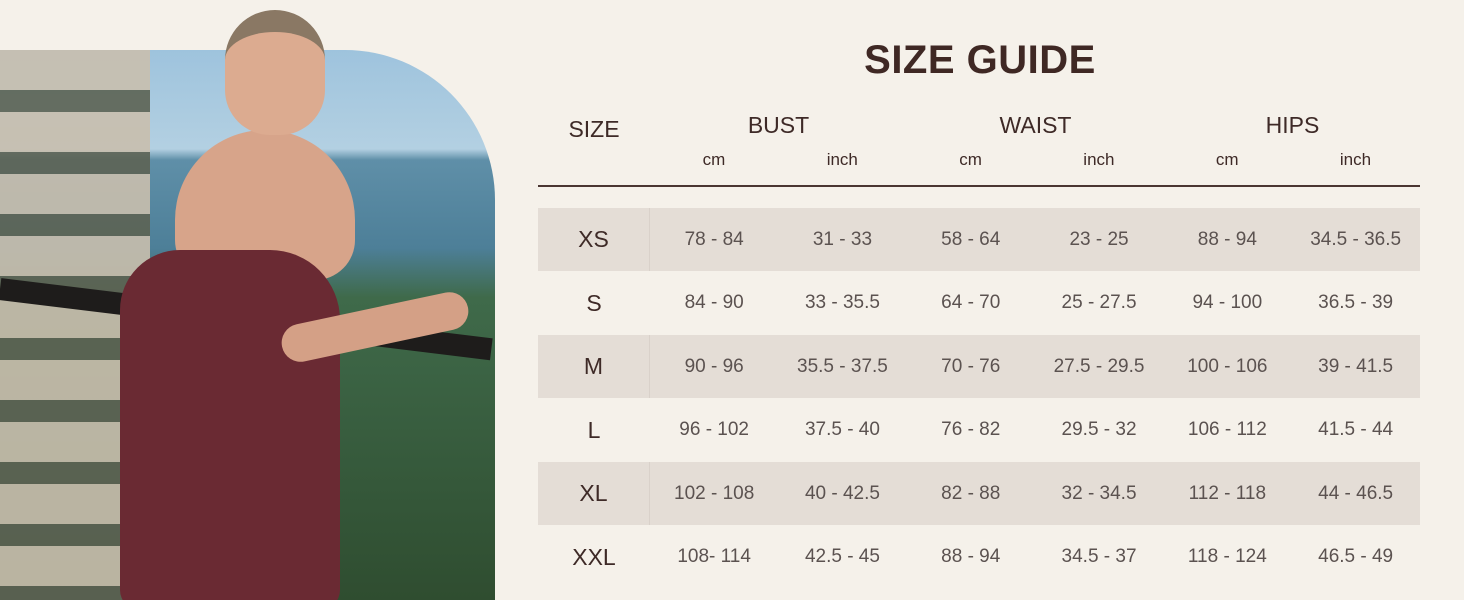 This screenshot has height=600, width=1464. What do you see at coordinates (1099, 239) in the screenshot?
I see `measurement-cell: 23 - 25` at bounding box center [1099, 239].